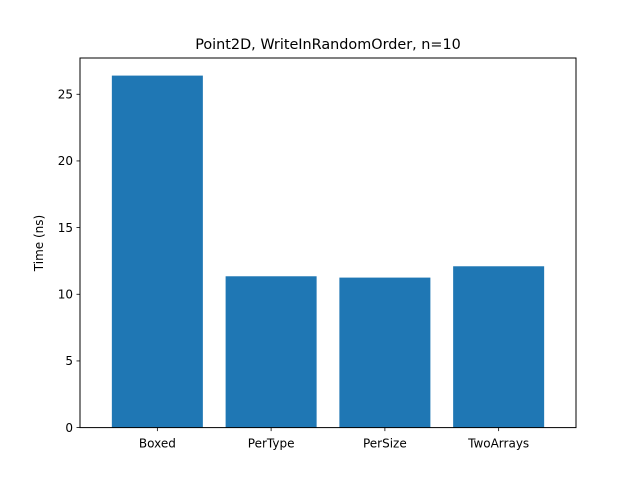  Describe the element at coordinates (498, 444) in the screenshot. I see `x-tick-label: TwoArrays` at that location.